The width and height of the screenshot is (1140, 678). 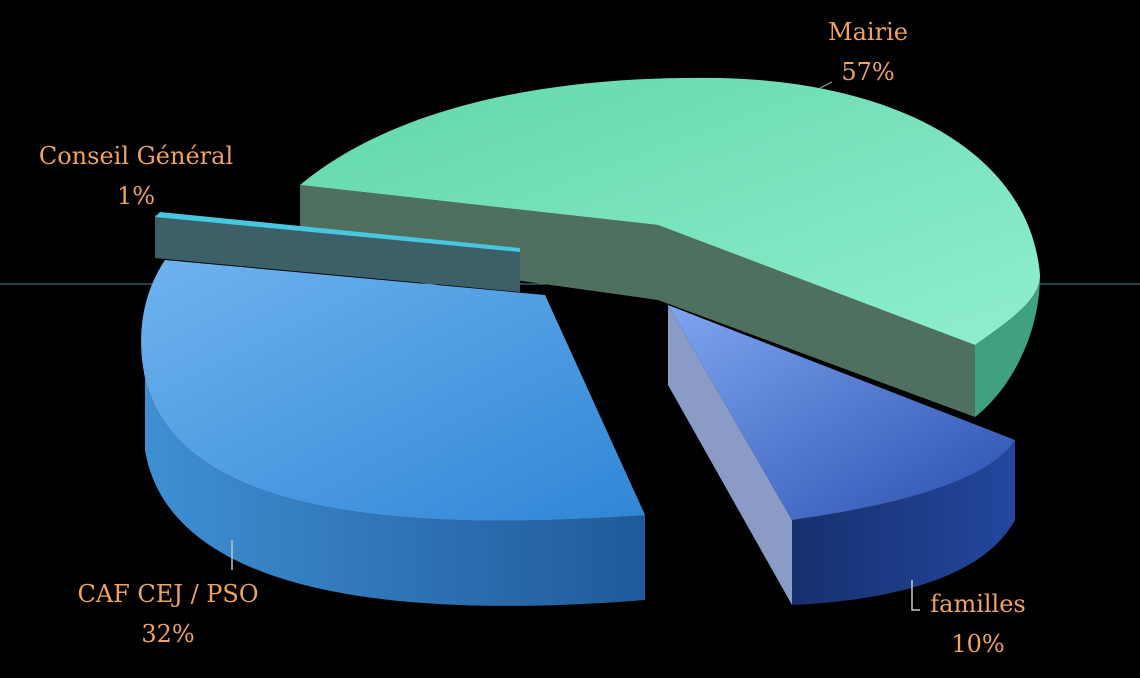 What do you see at coordinates (915, 595) in the screenshot?
I see `leader-line-familles` at bounding box center [915, 595].